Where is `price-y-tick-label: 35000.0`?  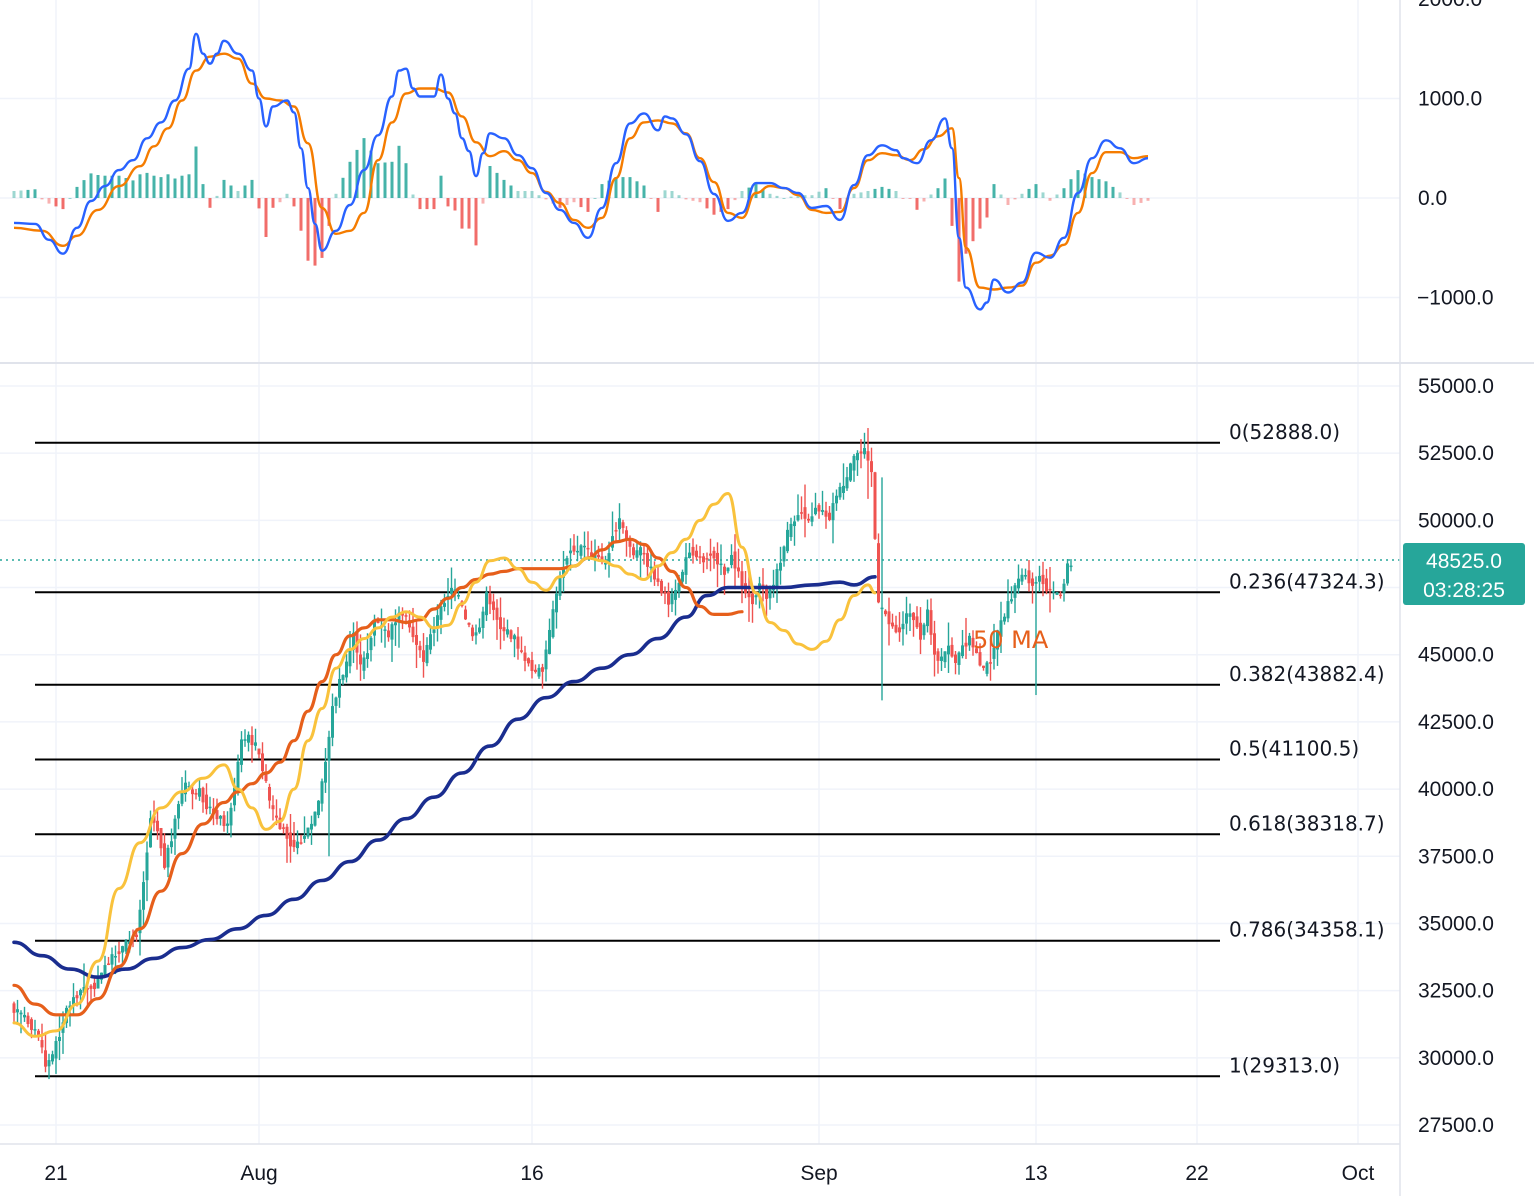 price-y-tick-label: 35000.0 is located at coordinates (1456, 923).